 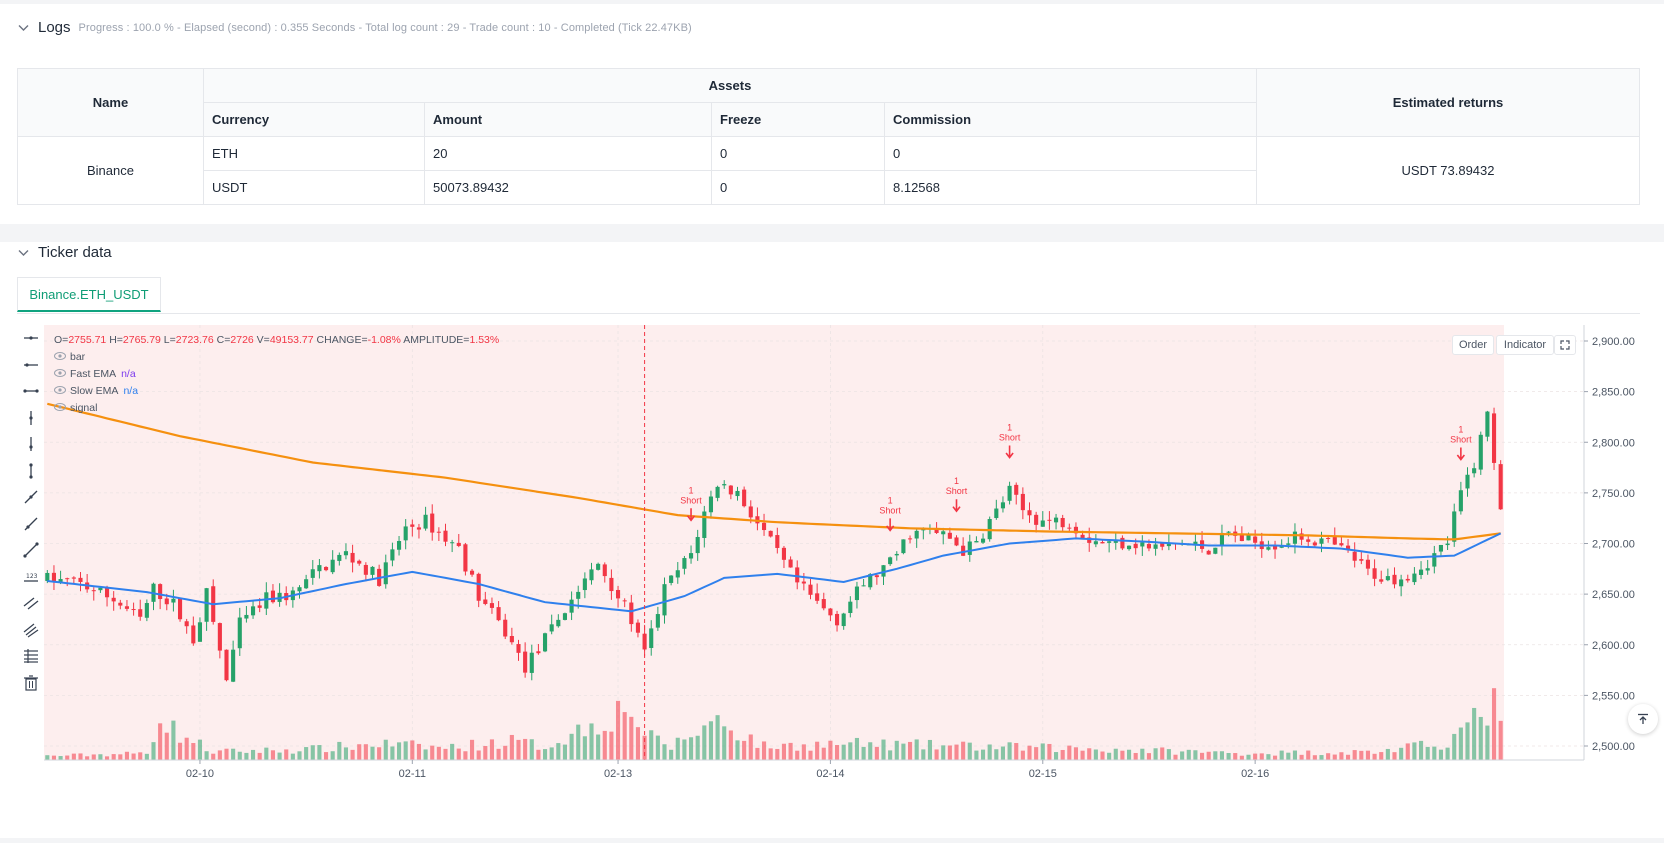 What do you see at coordinates (31, 444) in the screenshot?
I see `vertical-ray-icon` at bounding box center [31, 444].